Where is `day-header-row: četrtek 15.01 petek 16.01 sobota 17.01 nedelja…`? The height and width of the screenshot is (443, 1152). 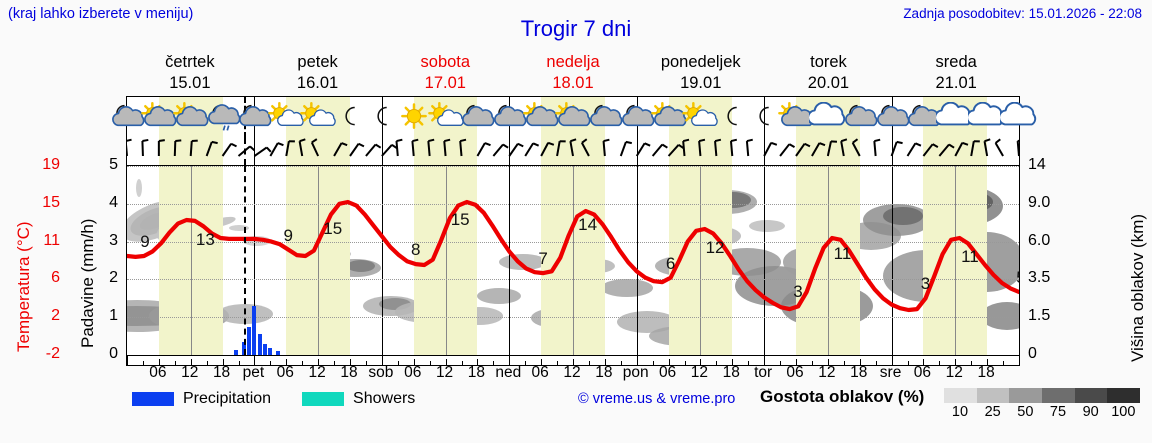 day-header-row: četrtek 15.01 petek 16.01 sobota 17.01 nedelja… is located at coordinates (573, 74).